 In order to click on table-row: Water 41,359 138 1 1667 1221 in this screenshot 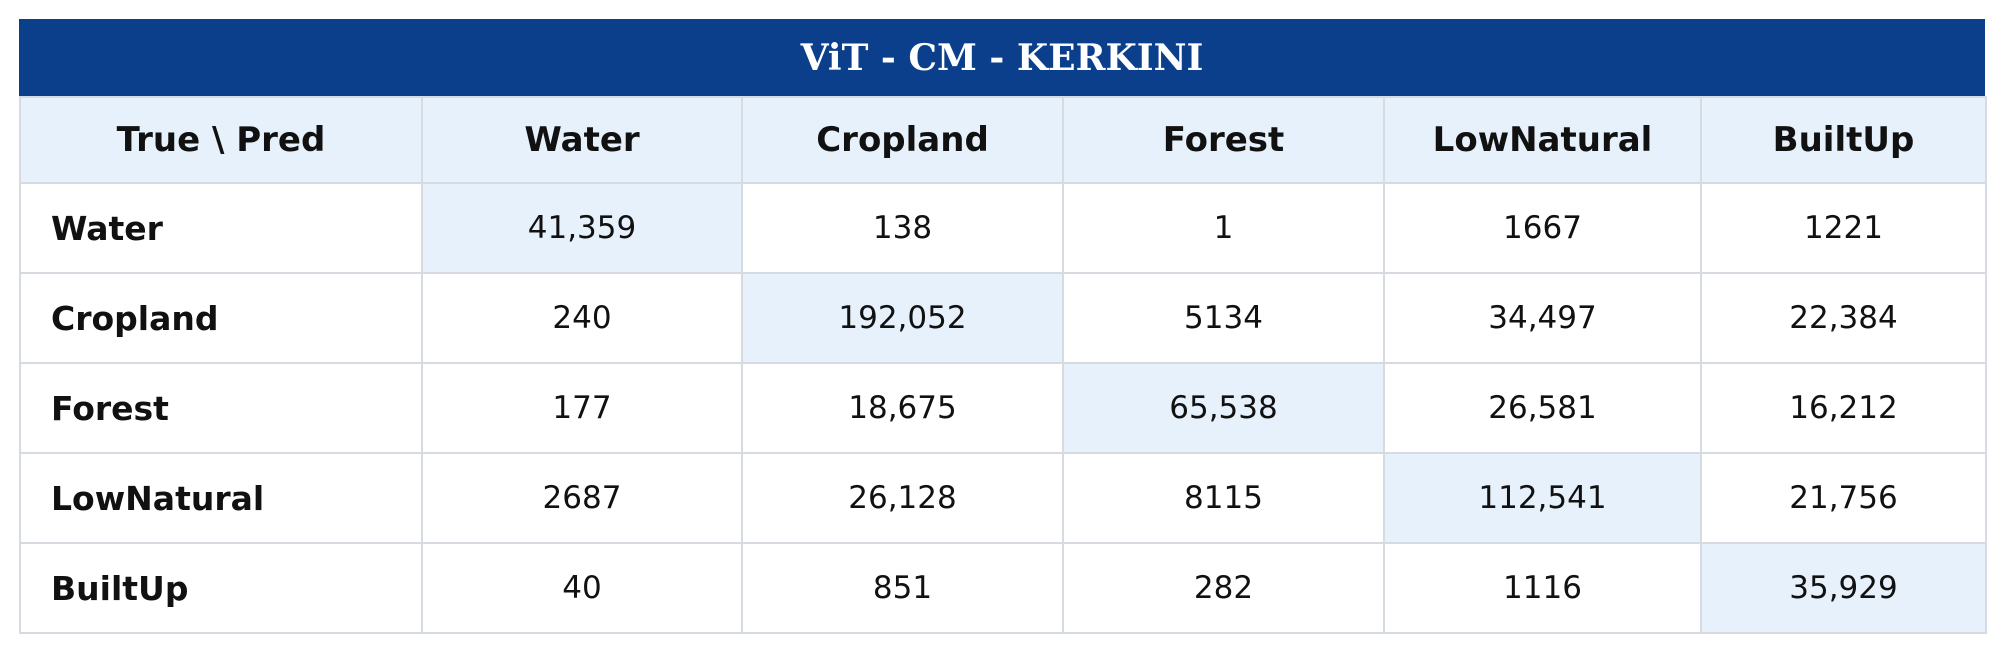, I will do `click(1003, 228)`.